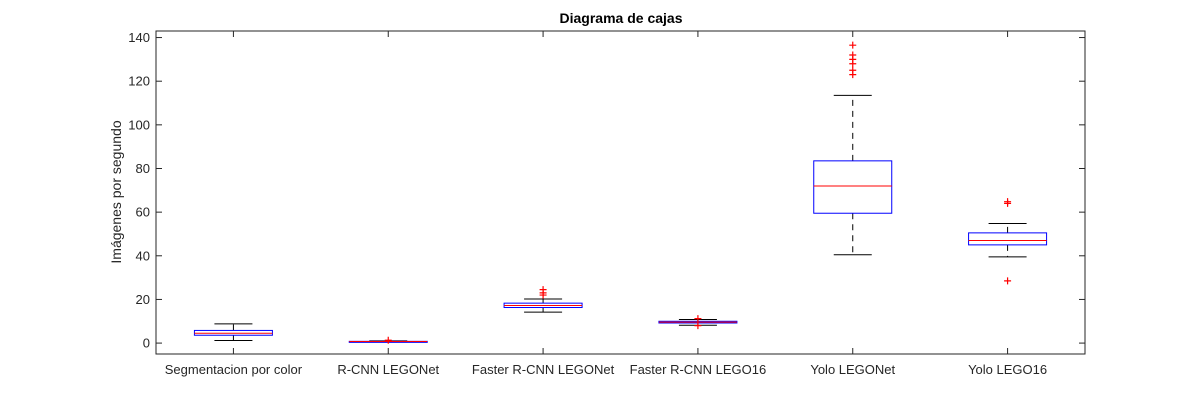 This screenshot has height=400, width=1200. I want to click on x-tick-label: R-CNN LEGONet, so click(388, 369).